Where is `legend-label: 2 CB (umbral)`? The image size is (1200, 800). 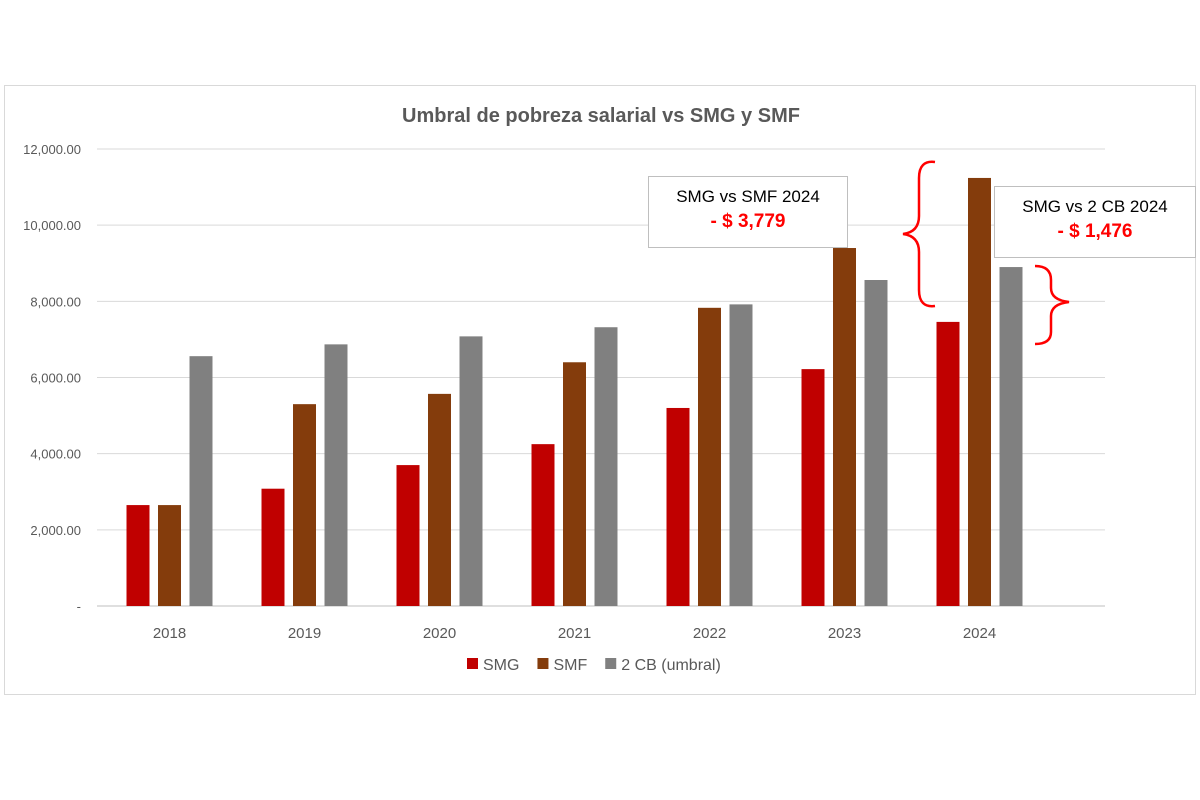 legend-label: 2 CB (umbral) is located at coordinates (671, 665).